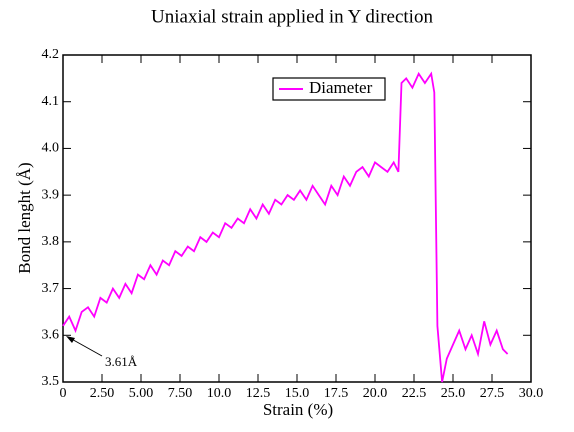 The image size is (574, 432). I want to click on x-tick-label: 5.00, so click(141, 393).